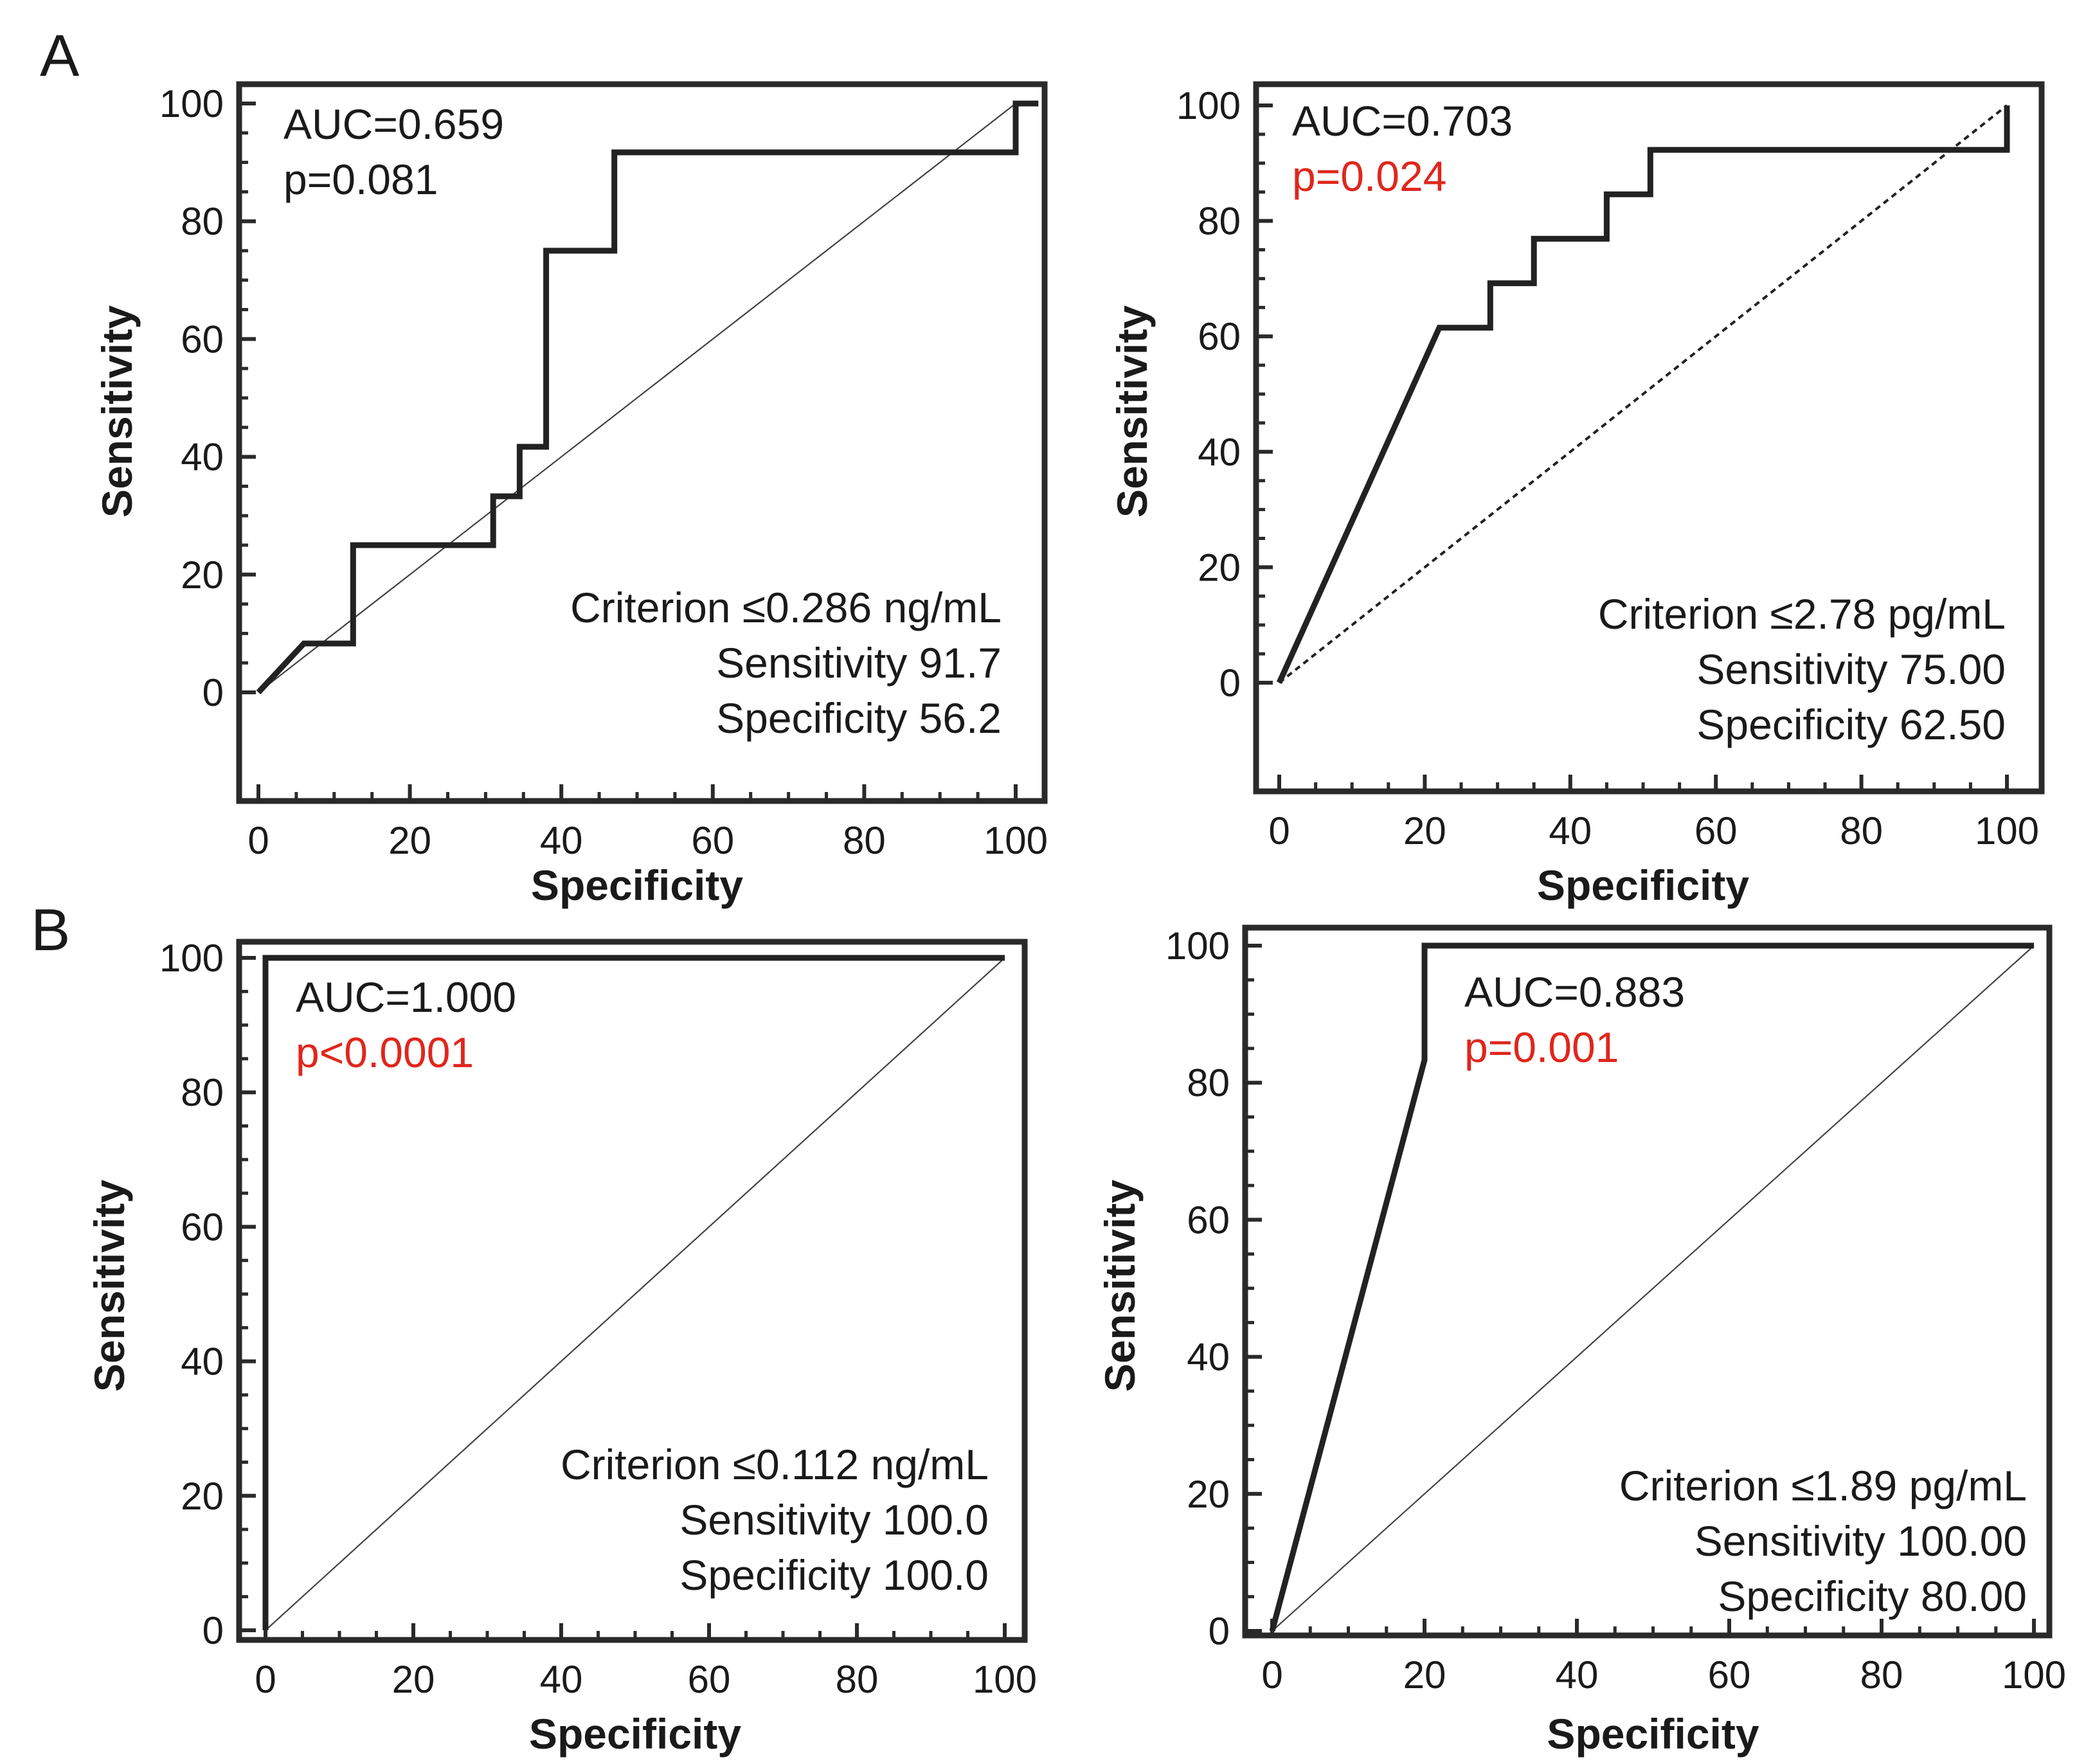 The width and height of the screenshot is (2086, 1764). I want to click on specificity-label: Specificity 62.50, so click(1851, 724).